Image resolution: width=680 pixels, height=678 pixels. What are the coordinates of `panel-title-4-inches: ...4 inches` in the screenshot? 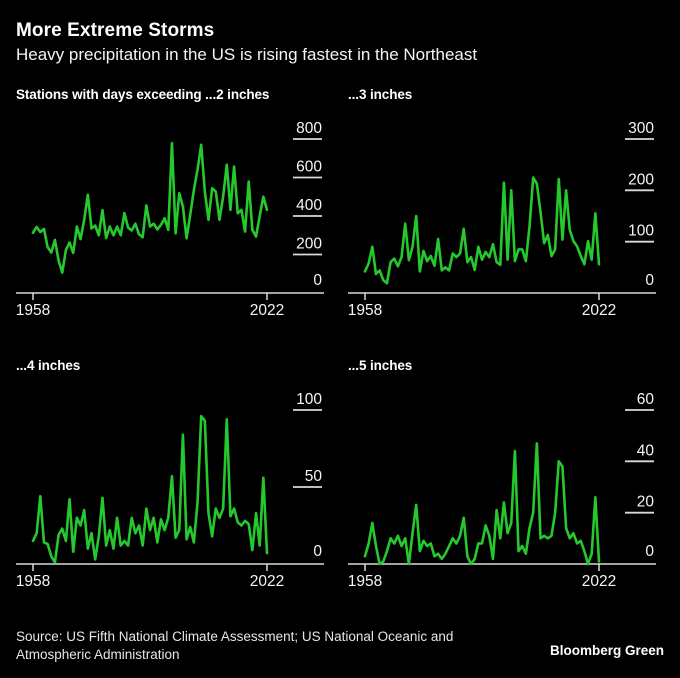 It's located at (48, 365).